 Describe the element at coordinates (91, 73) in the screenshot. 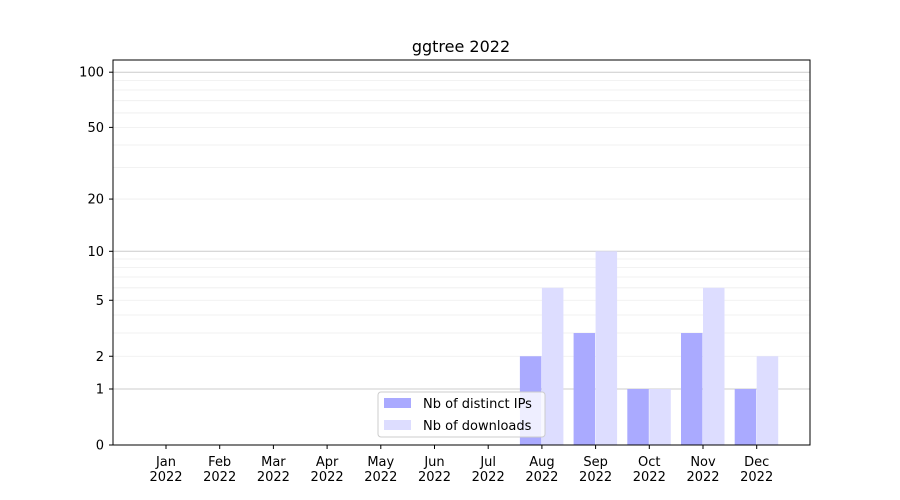

I see `y-tick-label: 100` at that location.